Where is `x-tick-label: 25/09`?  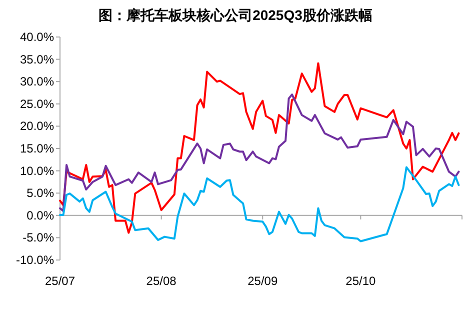 x-tick-label: 25/09 is located at coordinates (263, 281).